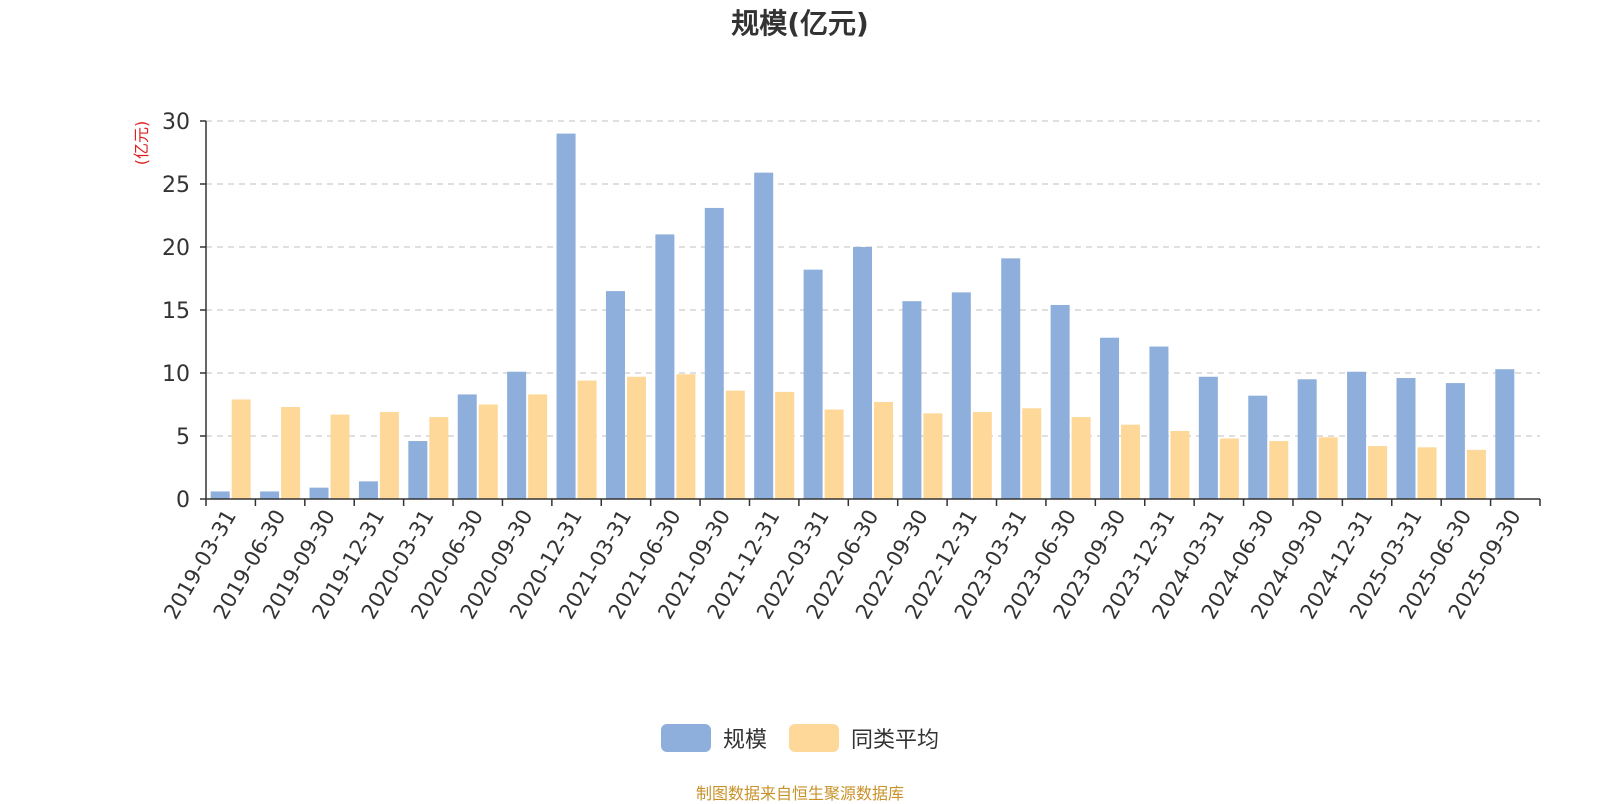 This screenshot has width=1600, height=804. Describe the element at coordinates (176, 311) in the screenshot. I see `y-tick-label: 15` at that location.